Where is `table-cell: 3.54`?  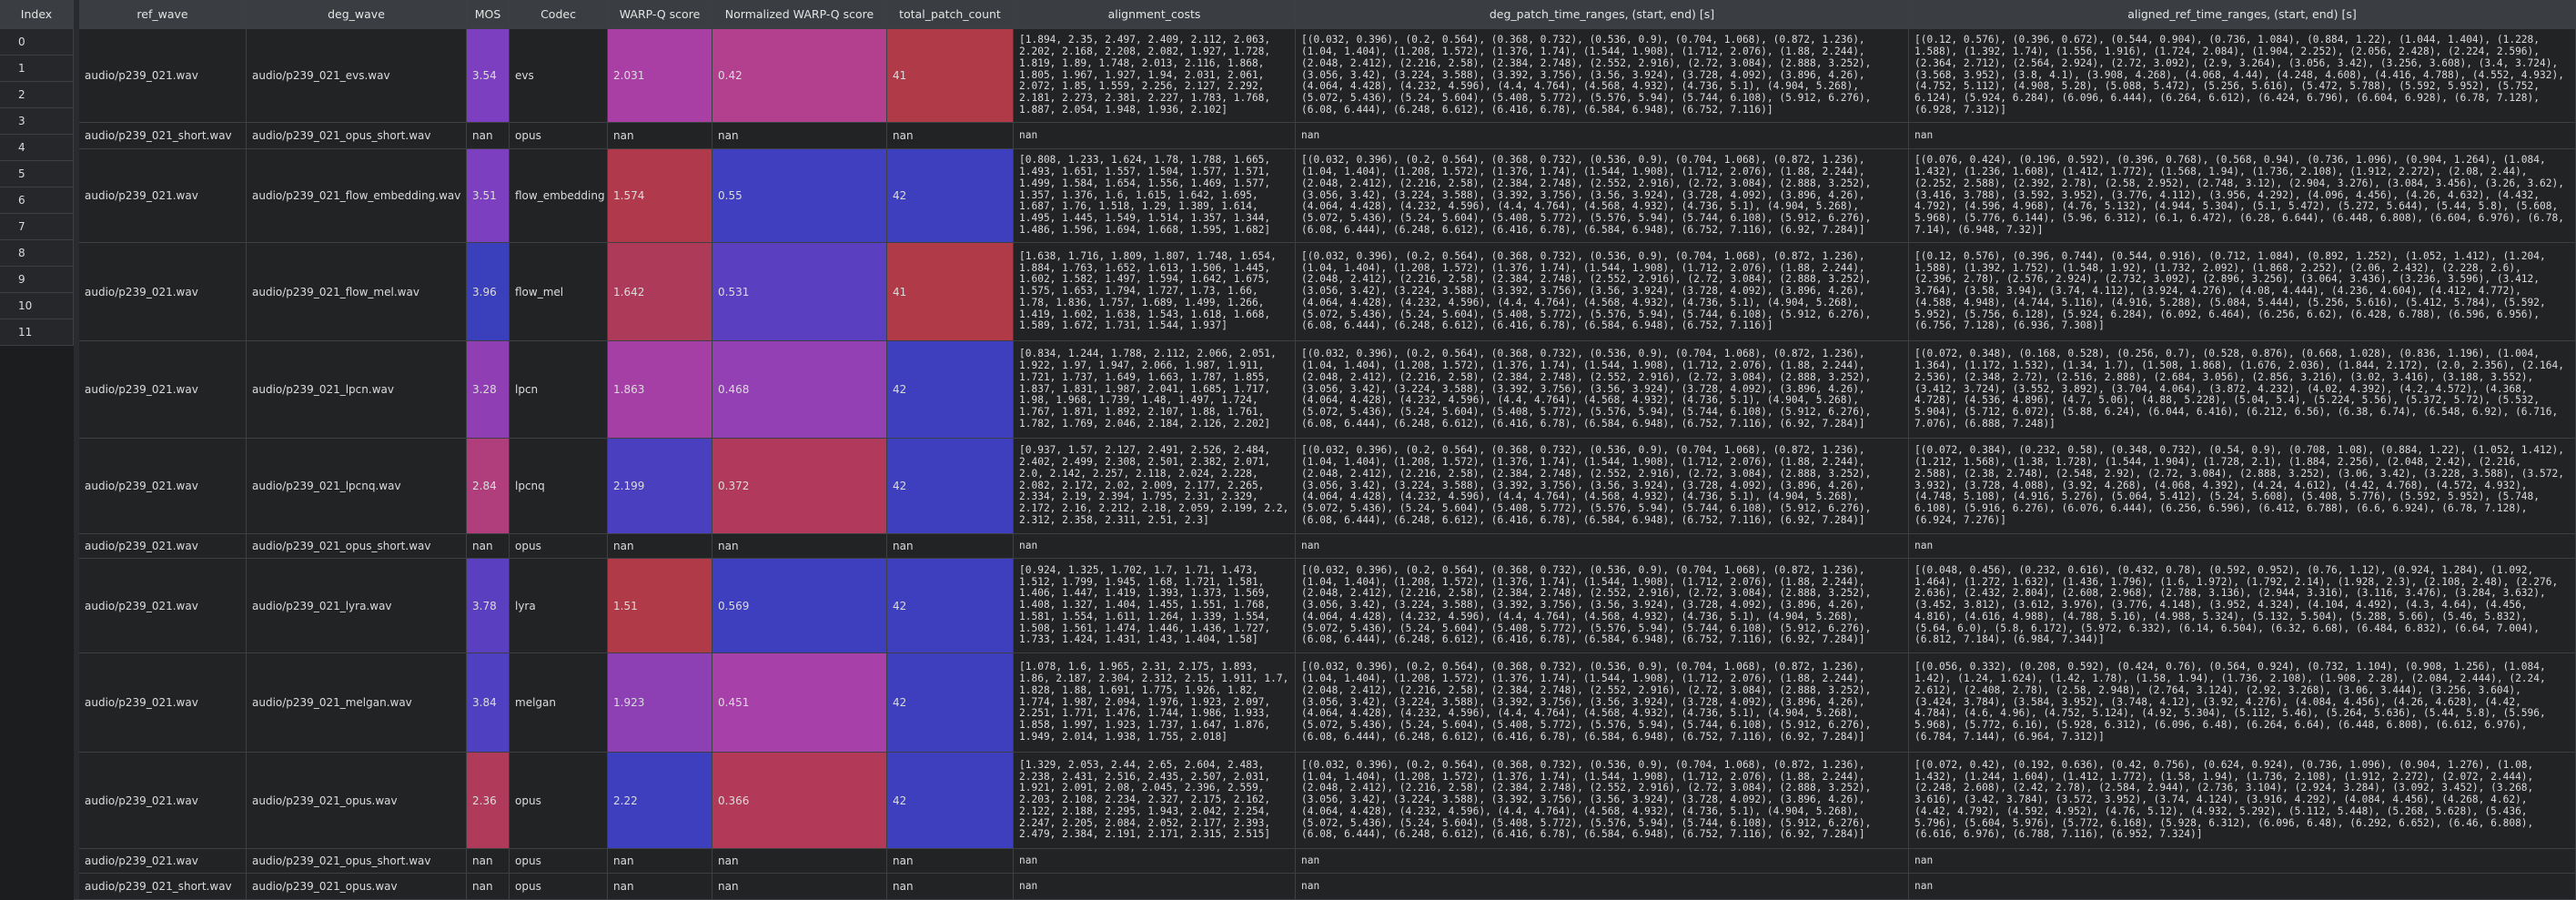 table-cell: 3.54 is located at coordinates (488, 76).